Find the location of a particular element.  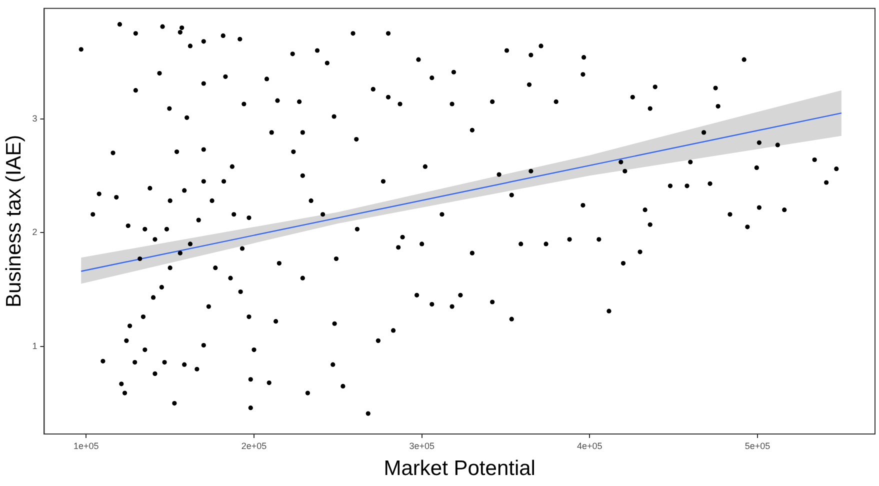

x-axis-title: Market Potential is located at coordinates (460, 468).